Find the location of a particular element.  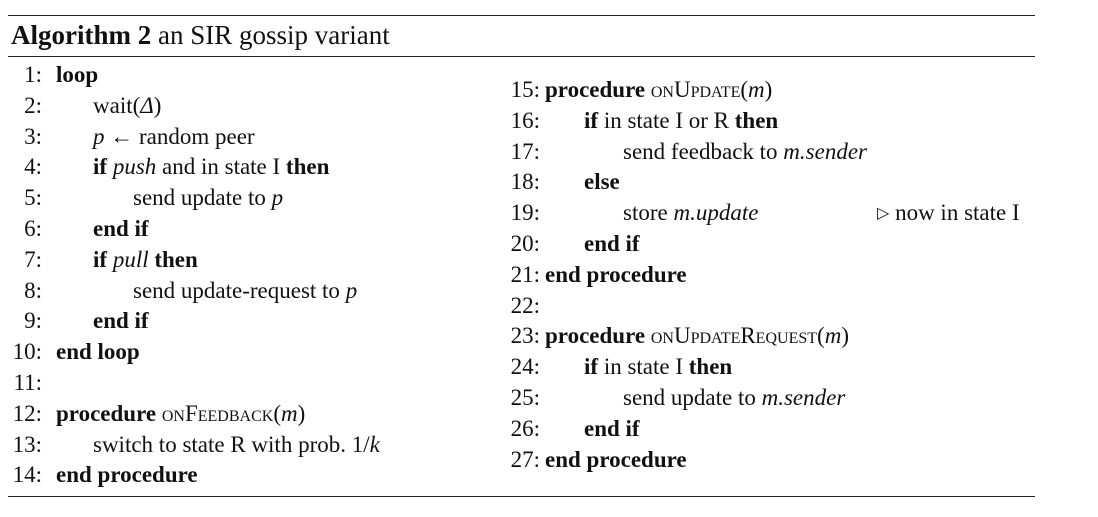

algorithm-line: 7: if pull then is located at coordinates (99, 260).